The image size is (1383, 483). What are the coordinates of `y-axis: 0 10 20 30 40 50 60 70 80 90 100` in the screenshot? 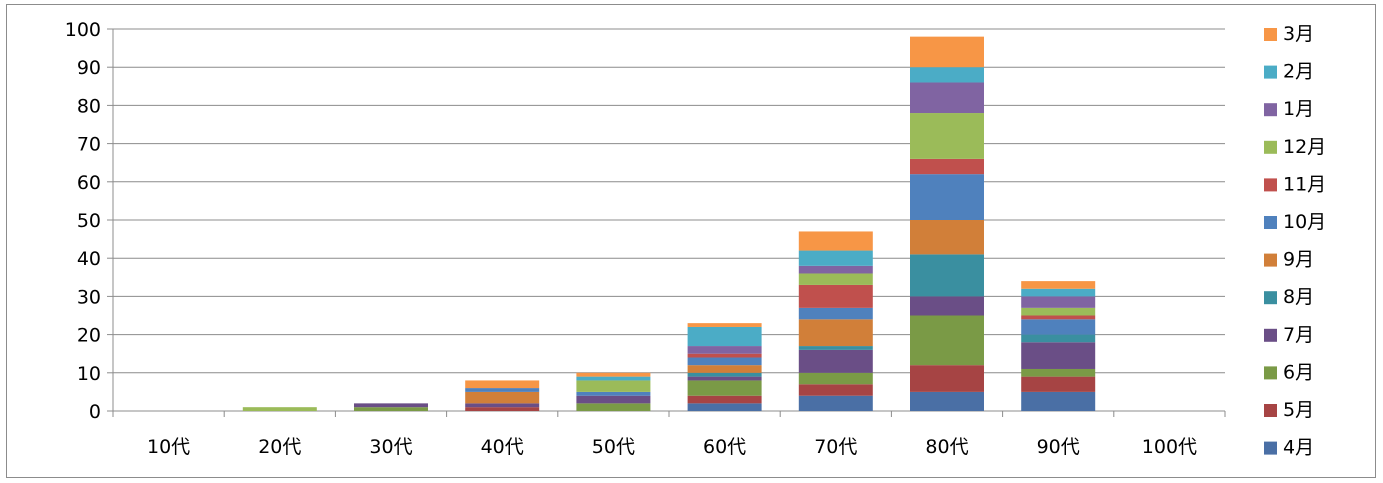 It's located at (89, 221).